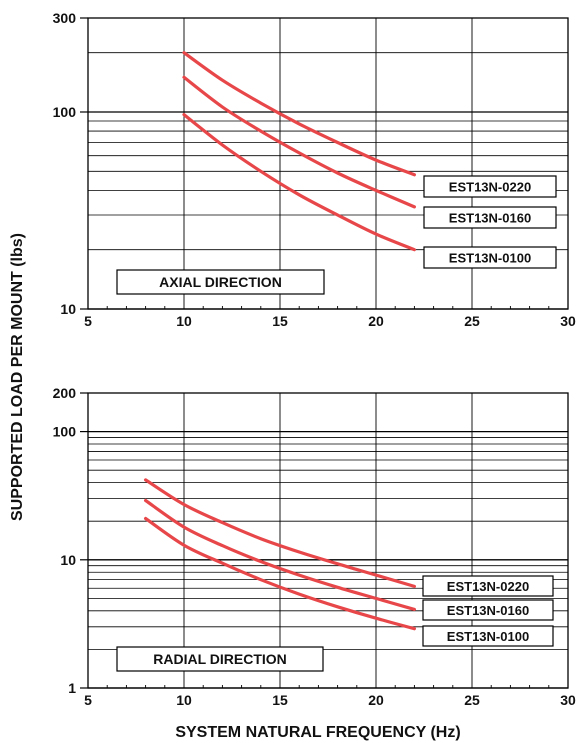  What do you see at coordinates (65, 393) in the screenshot?
I see `y-tick-label: 200` at bounding box center [65, 393].